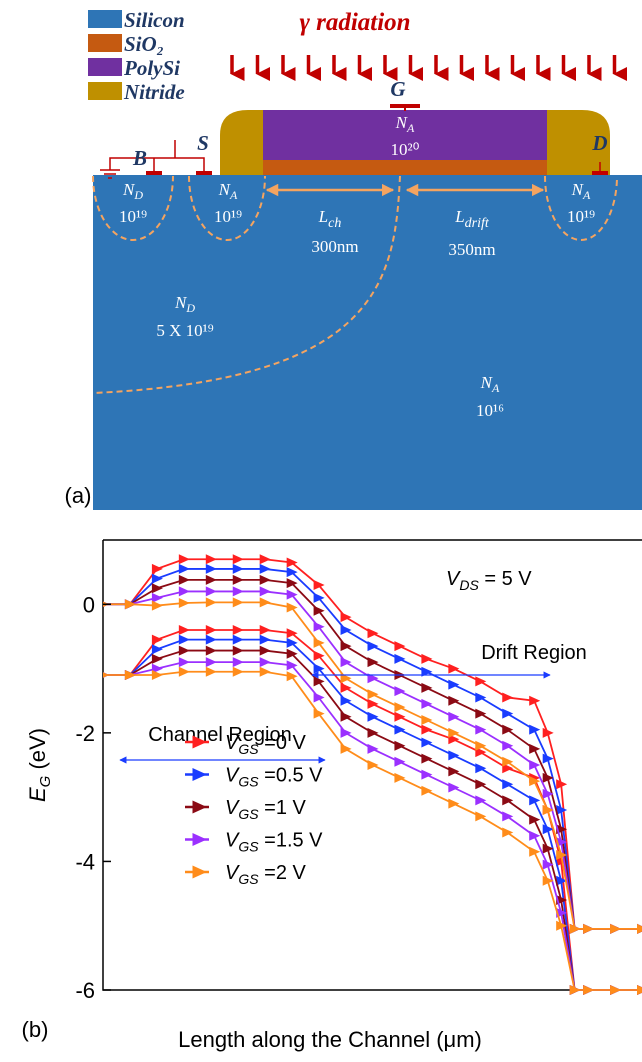  Describe the element at coordinates (472, 219) in the screenshot. I see `length-label: Ldrift` at that location.